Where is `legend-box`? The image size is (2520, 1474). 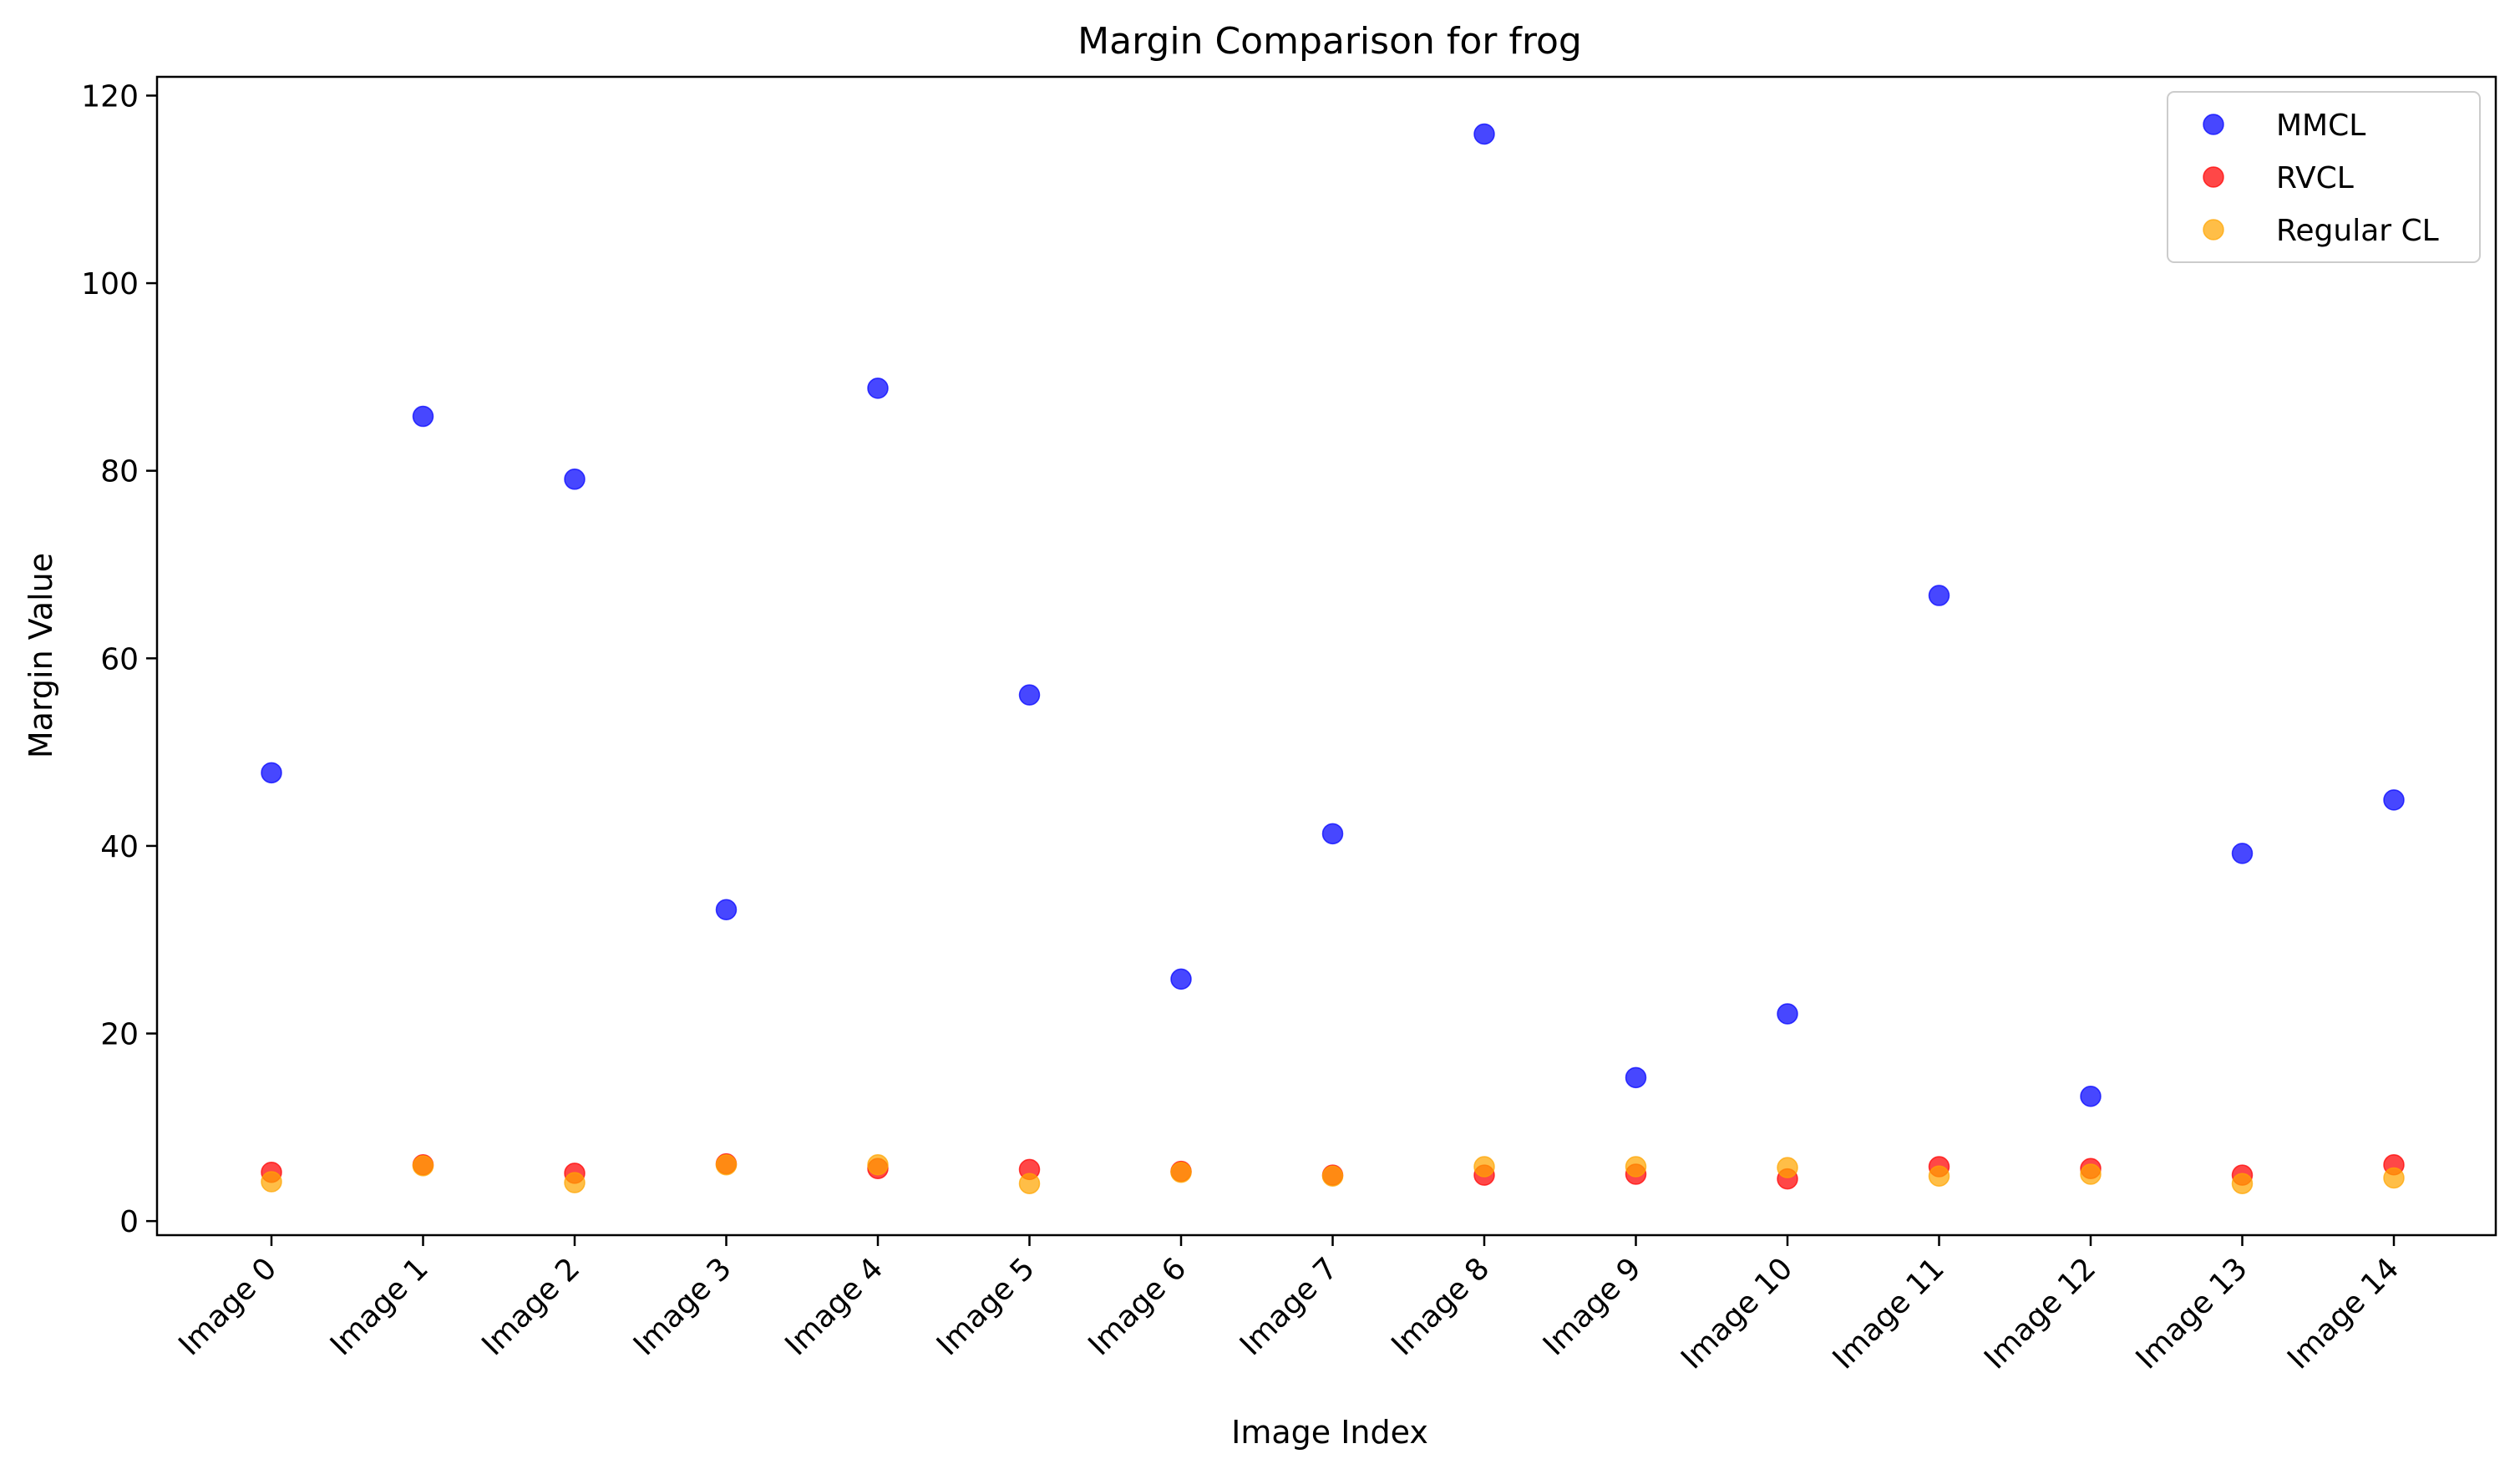
legend-box is located at coordinates (2324, 177).